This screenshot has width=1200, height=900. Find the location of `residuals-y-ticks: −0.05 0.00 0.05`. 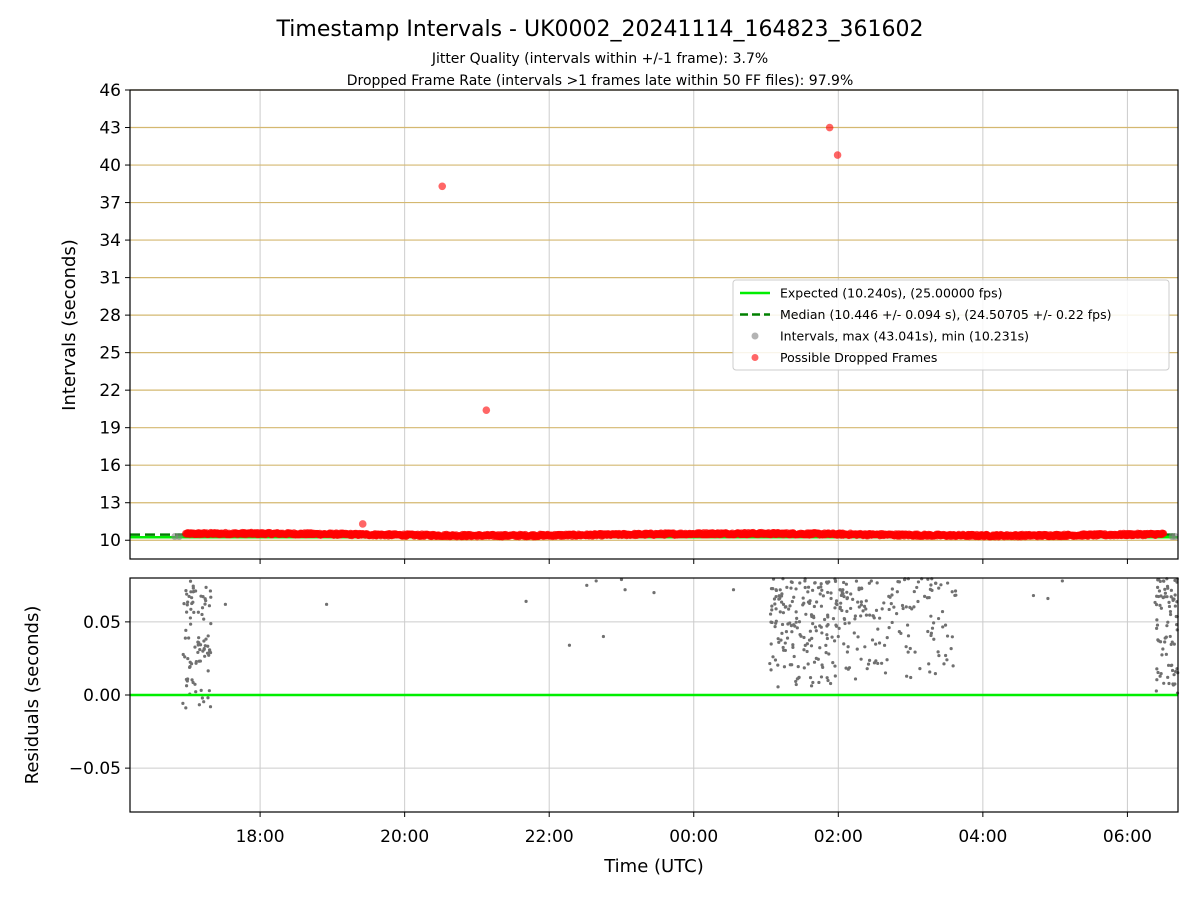

residuals-y-ticks: −0.05 0.00 0.05 is located at coordinates (99, 696).